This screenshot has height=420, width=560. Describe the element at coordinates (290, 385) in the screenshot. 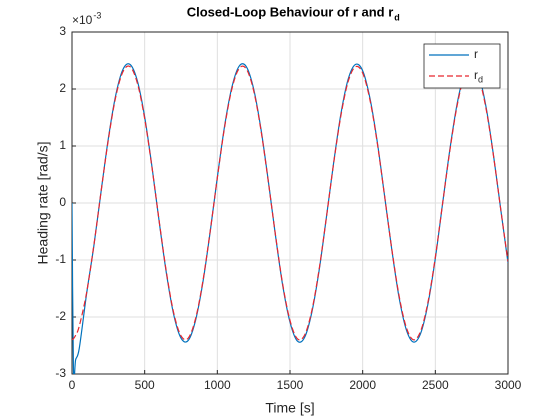

I see `x-tick-label: 1500` at that location.